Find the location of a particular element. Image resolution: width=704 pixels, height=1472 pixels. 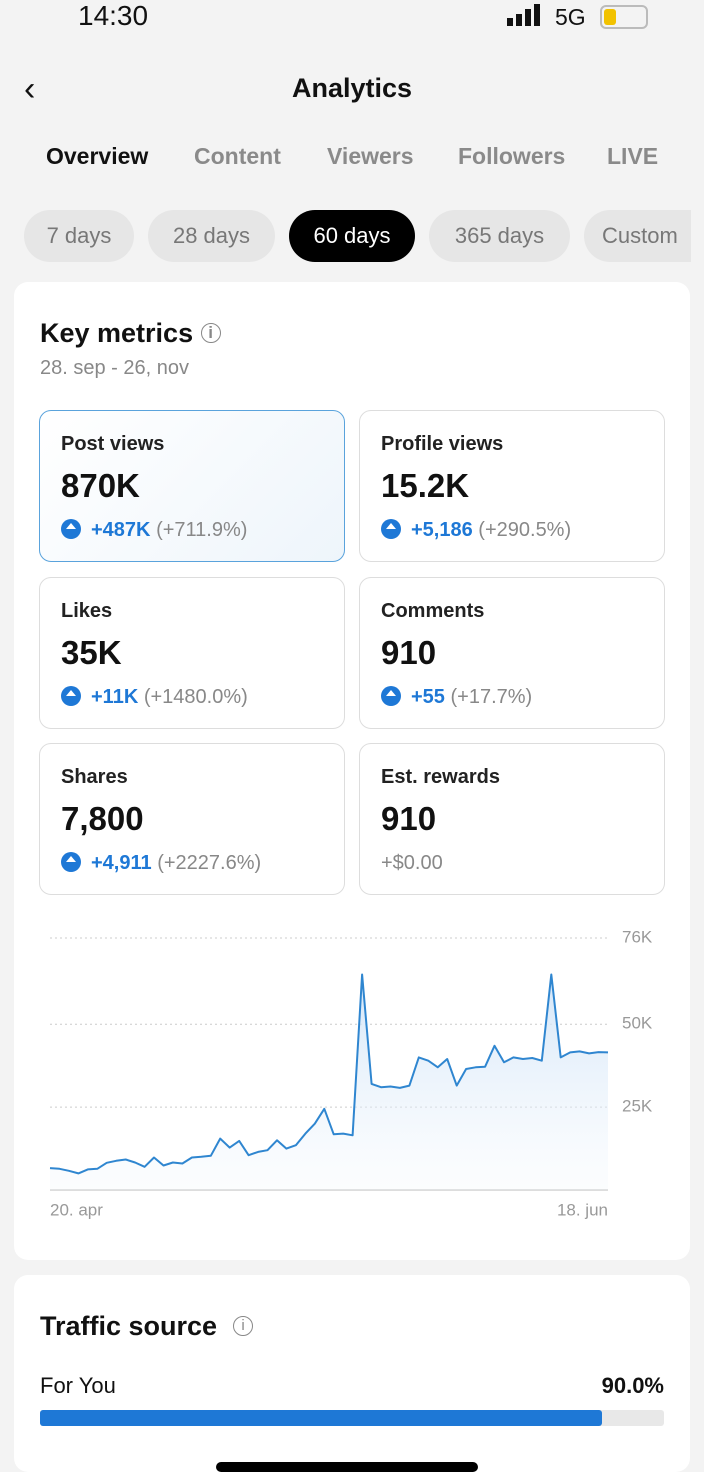

metric-pct: +$0.00 is located at coordinates (412, 863).